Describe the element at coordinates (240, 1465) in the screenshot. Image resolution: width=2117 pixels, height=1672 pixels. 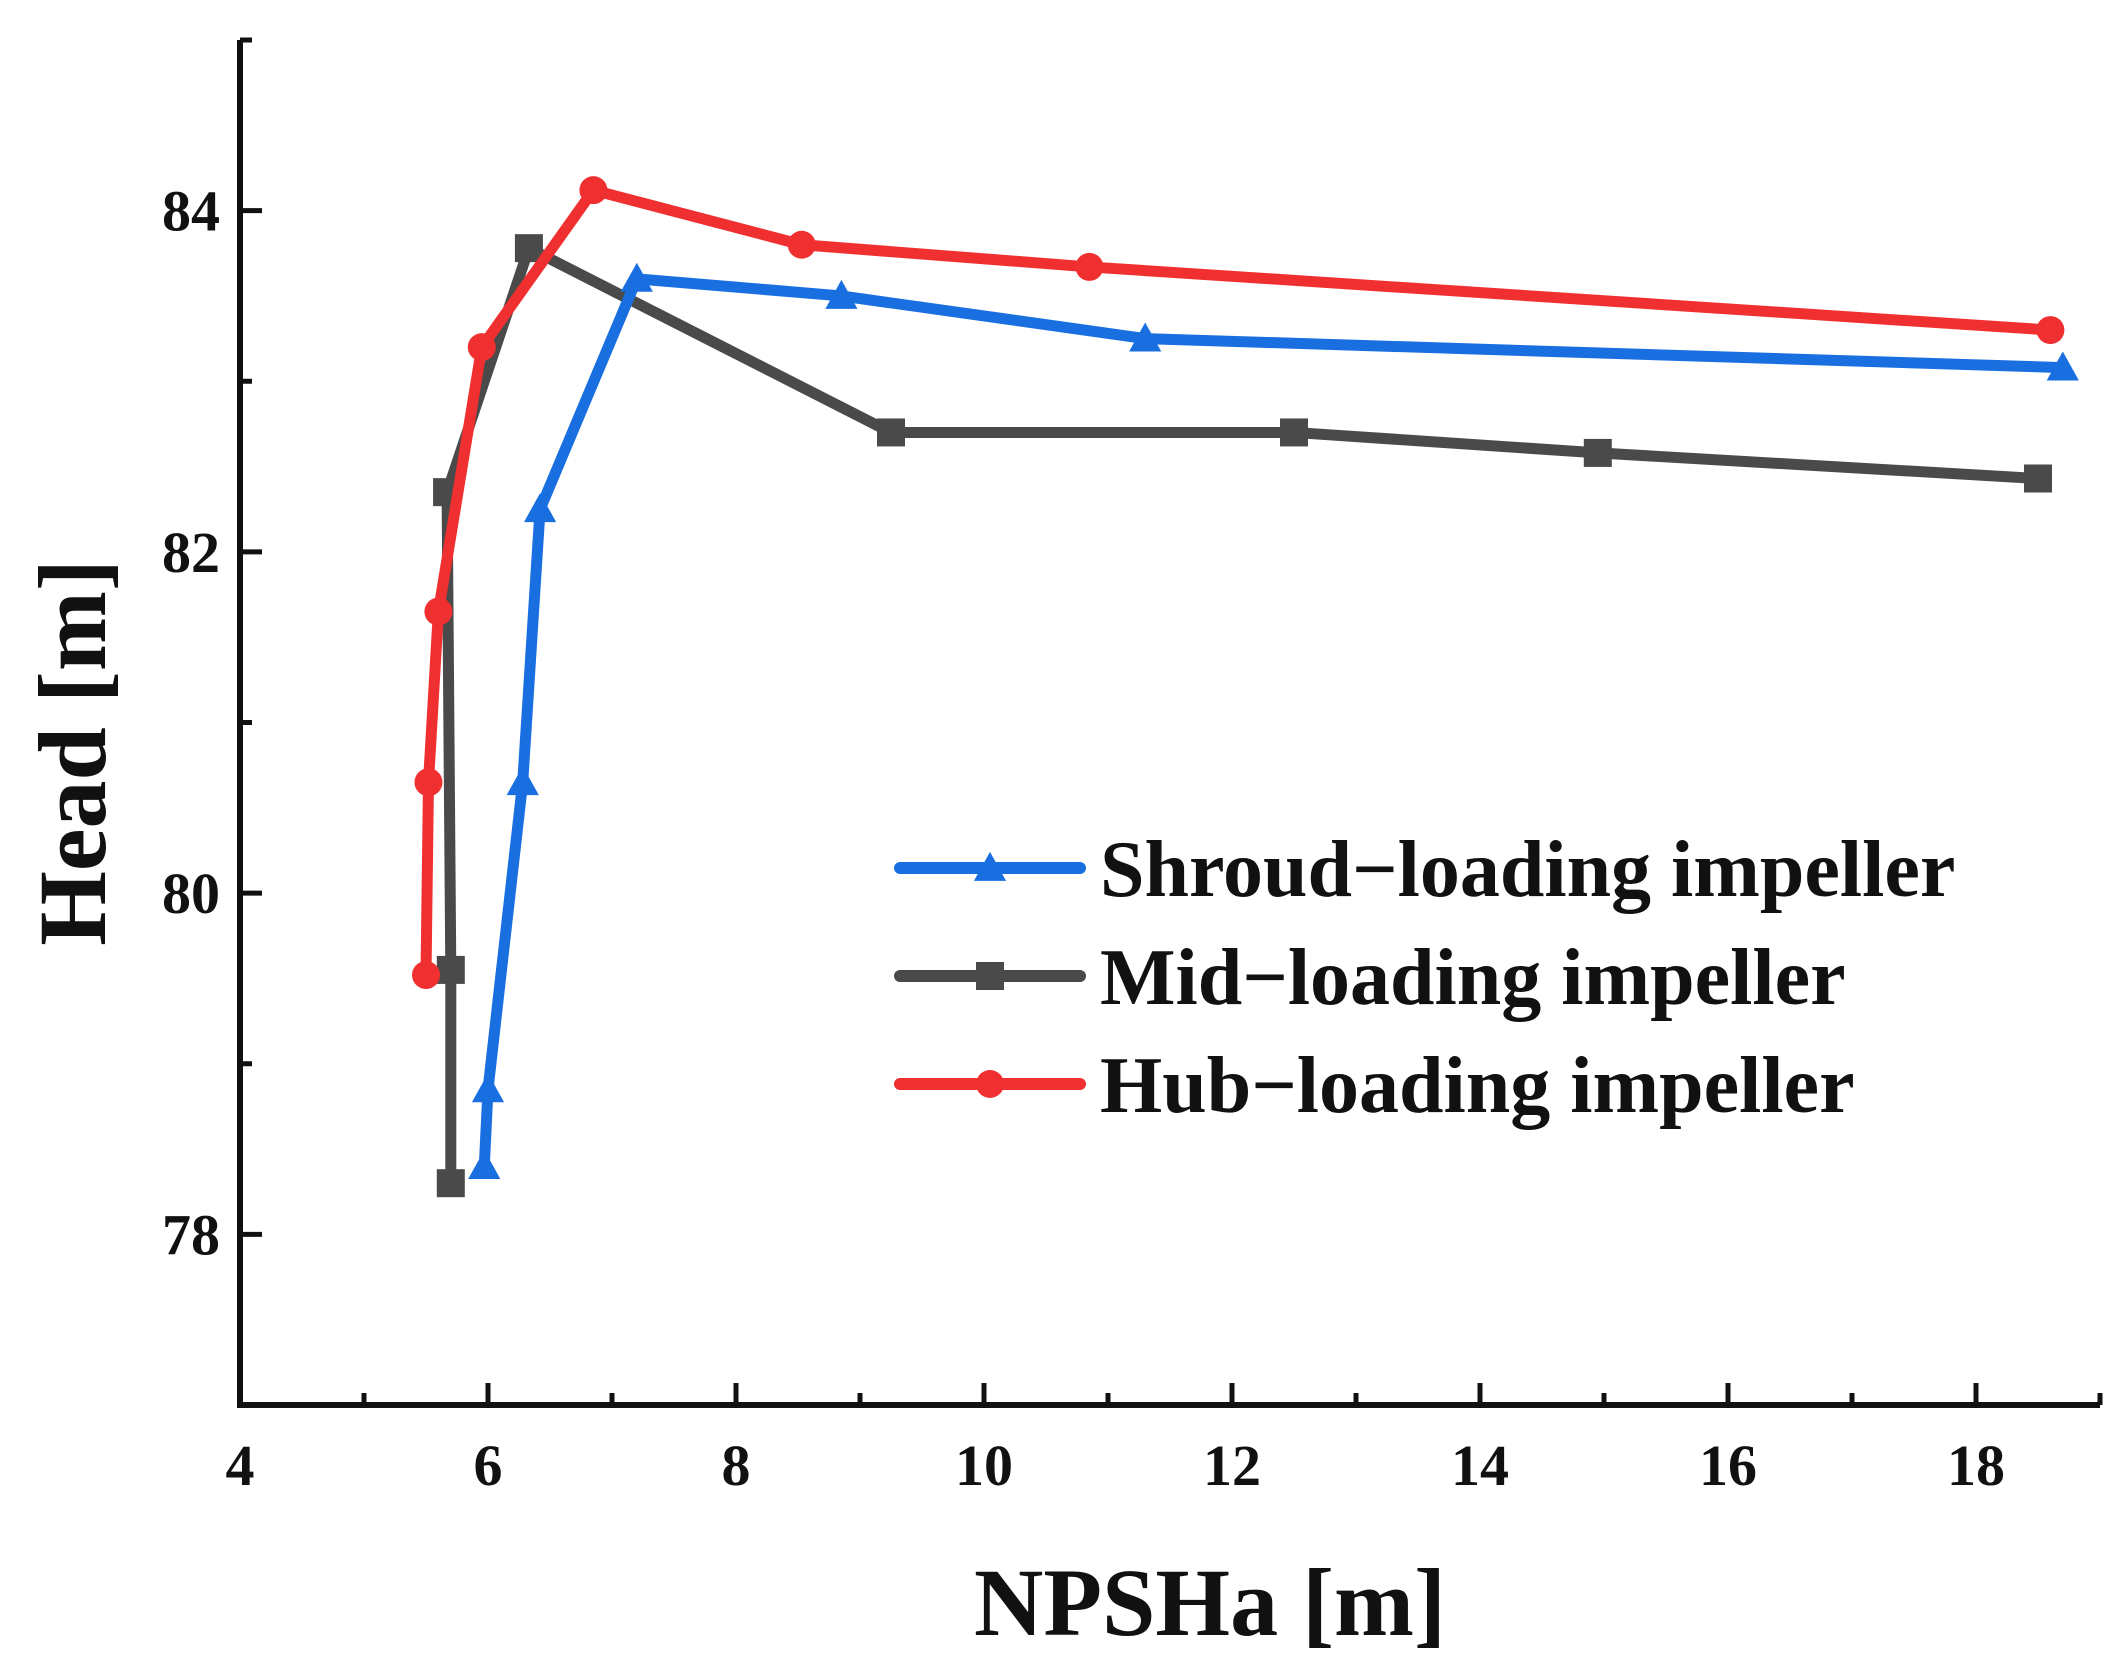
I see `x-tick-label: 4` at that location.